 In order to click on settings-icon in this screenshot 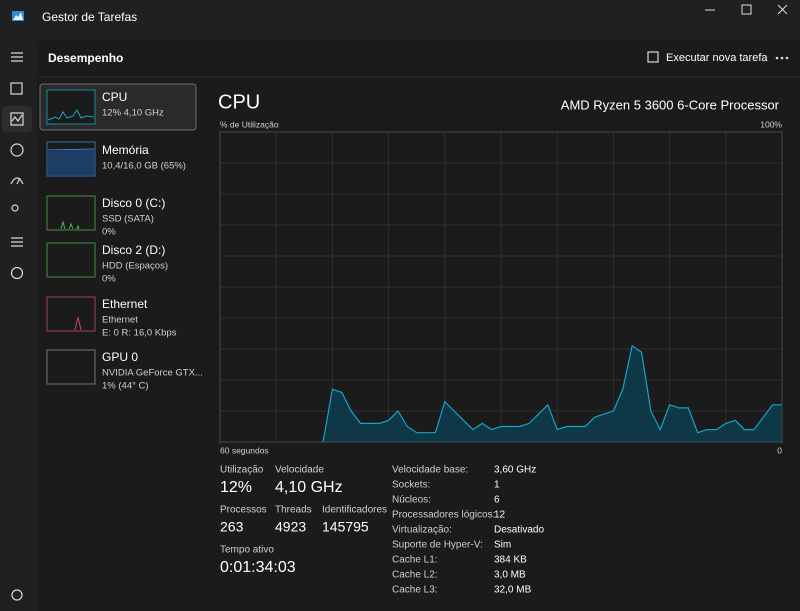, I will do `click(17, 595)`.